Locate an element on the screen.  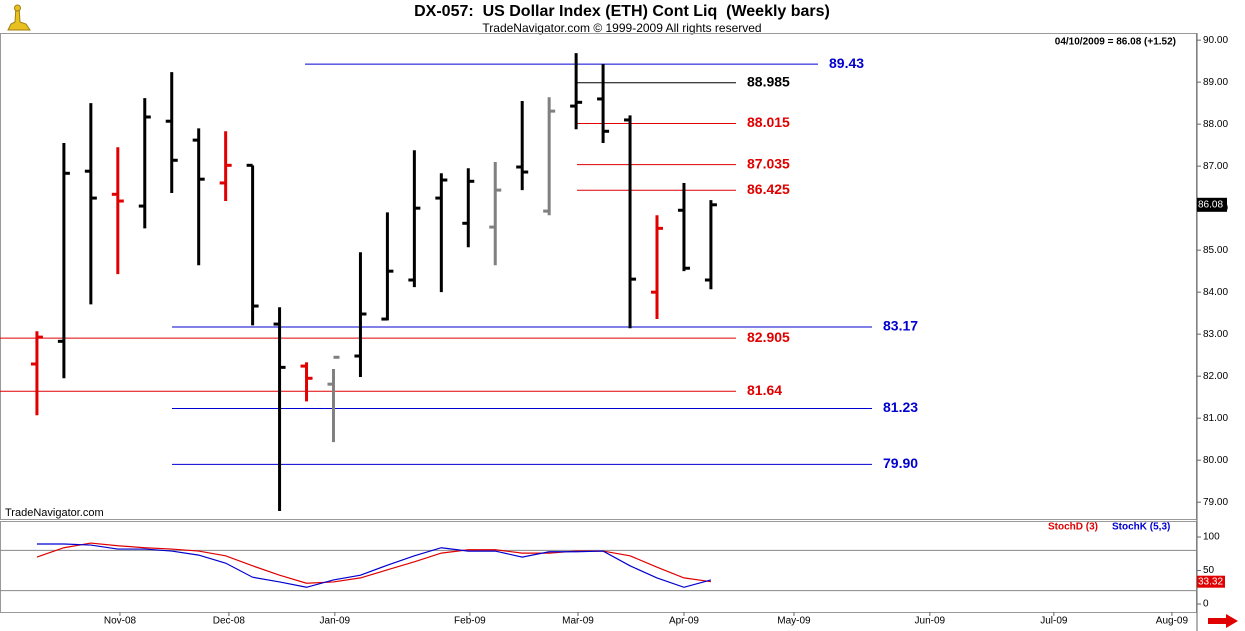
x-tick-label: Apr-09 is located at coordinates (684, 621).